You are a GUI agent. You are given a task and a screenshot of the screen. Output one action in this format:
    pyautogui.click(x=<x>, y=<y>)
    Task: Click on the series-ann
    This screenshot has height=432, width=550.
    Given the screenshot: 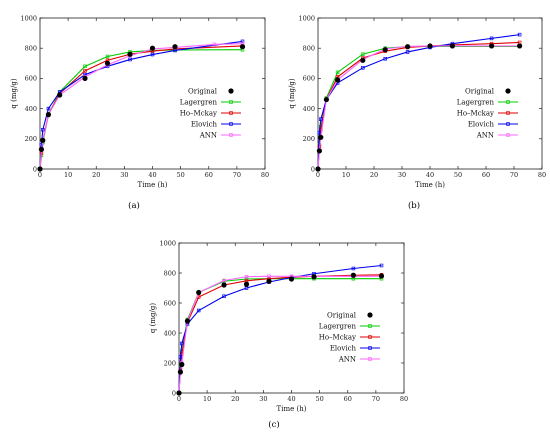 What is the action you would take?
    pyautogui.click(x=419, y=107)
    